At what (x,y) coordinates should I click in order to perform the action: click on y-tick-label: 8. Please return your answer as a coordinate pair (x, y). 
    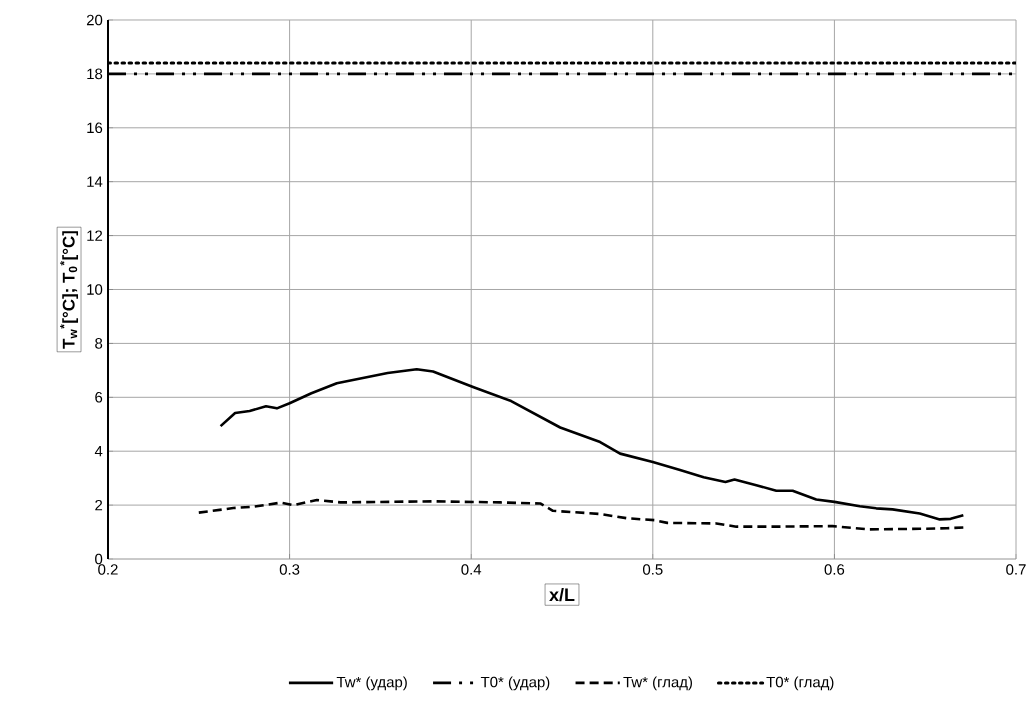
    Looking at the image, I should click on (99, 343).